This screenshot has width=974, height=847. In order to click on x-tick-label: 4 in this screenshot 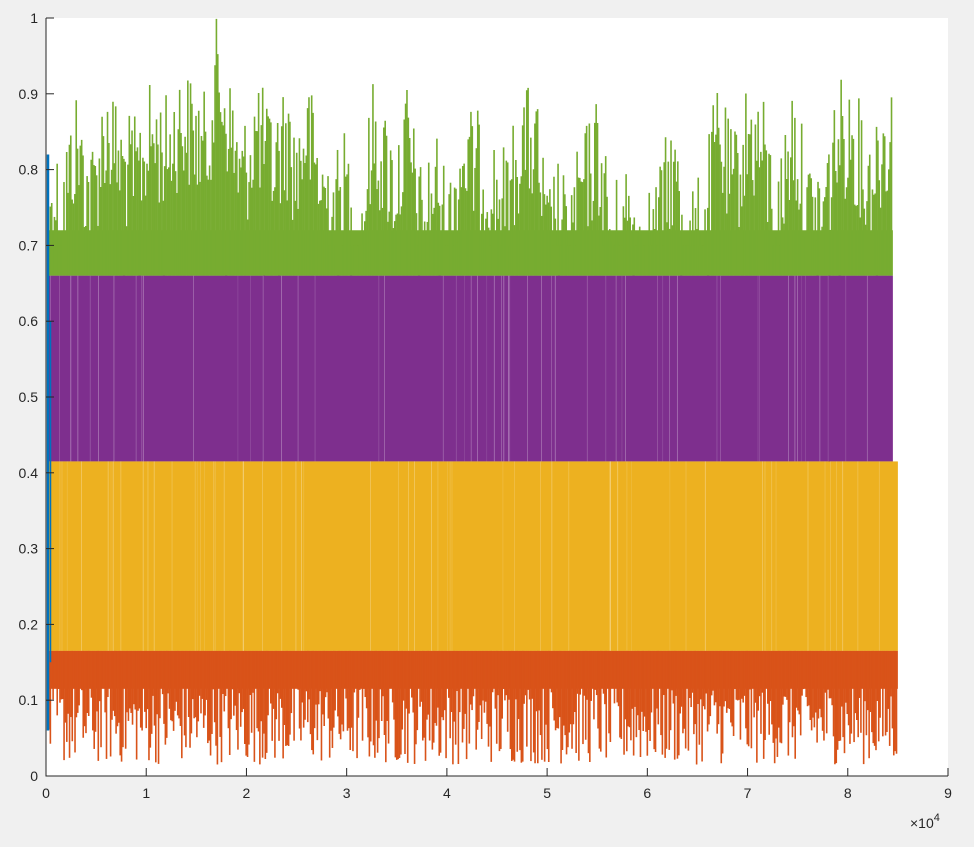, I will do `click(447, 793)`.